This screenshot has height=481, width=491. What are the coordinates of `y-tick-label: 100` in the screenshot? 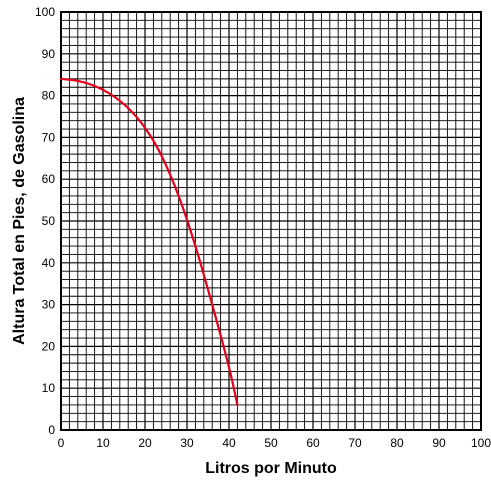 It's located at (45, 12).